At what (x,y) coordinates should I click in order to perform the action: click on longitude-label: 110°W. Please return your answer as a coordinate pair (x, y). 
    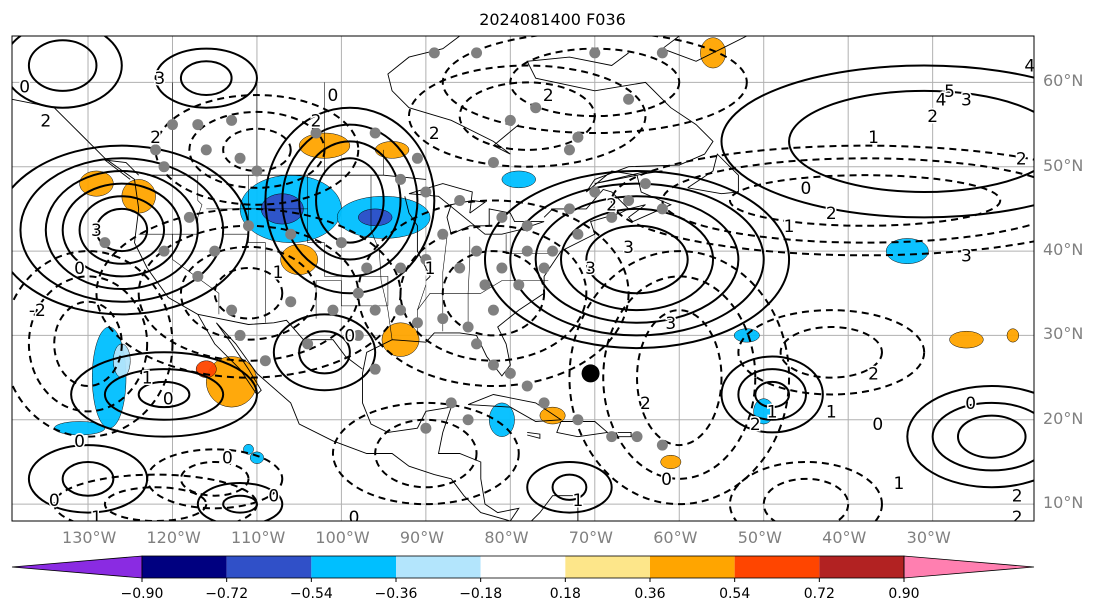
    Looking at the image, I should click on (258, 537).